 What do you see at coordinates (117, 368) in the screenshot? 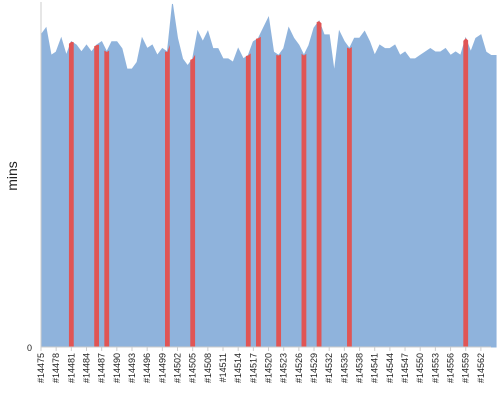
I see `x-axis-tick-label: #14490` at bounding box center [117, 368].